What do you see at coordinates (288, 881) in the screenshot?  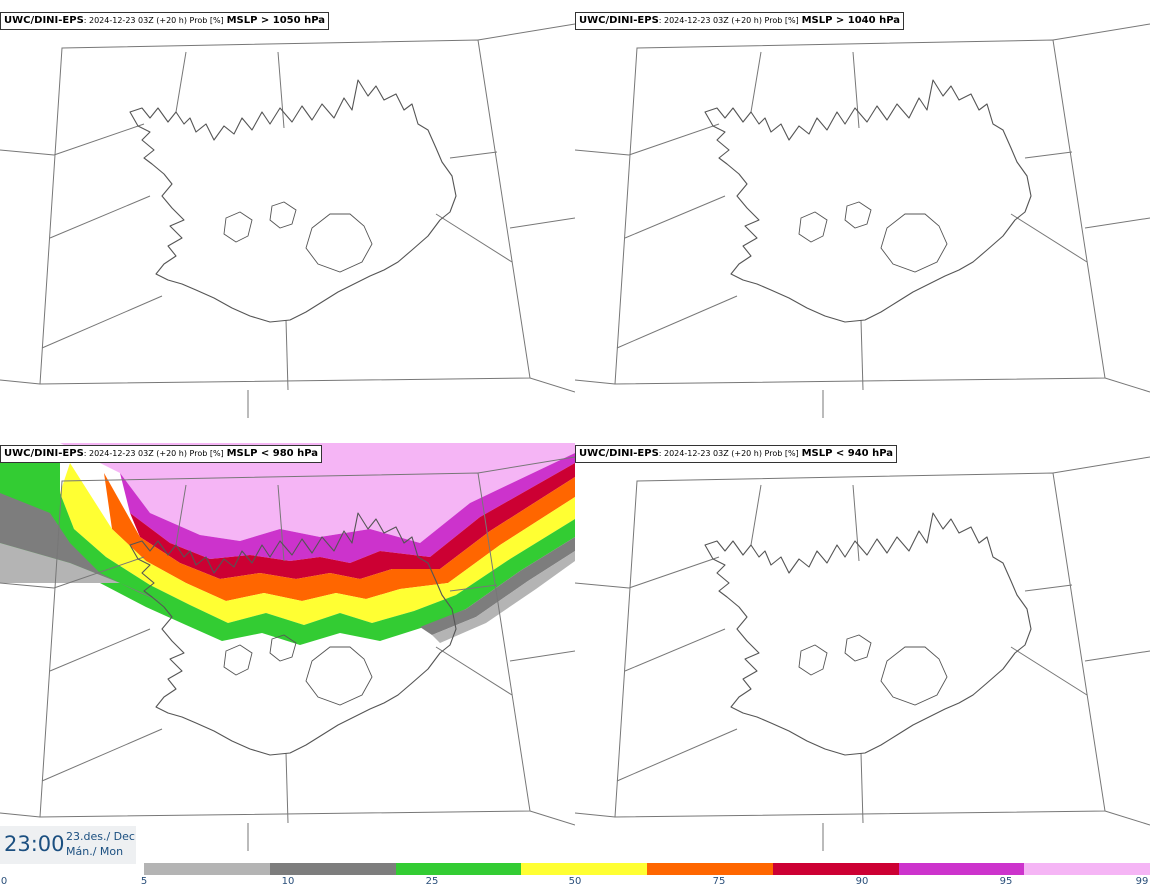 I see `colorbar-tick-label: 10` at bounding box center [288, 881].